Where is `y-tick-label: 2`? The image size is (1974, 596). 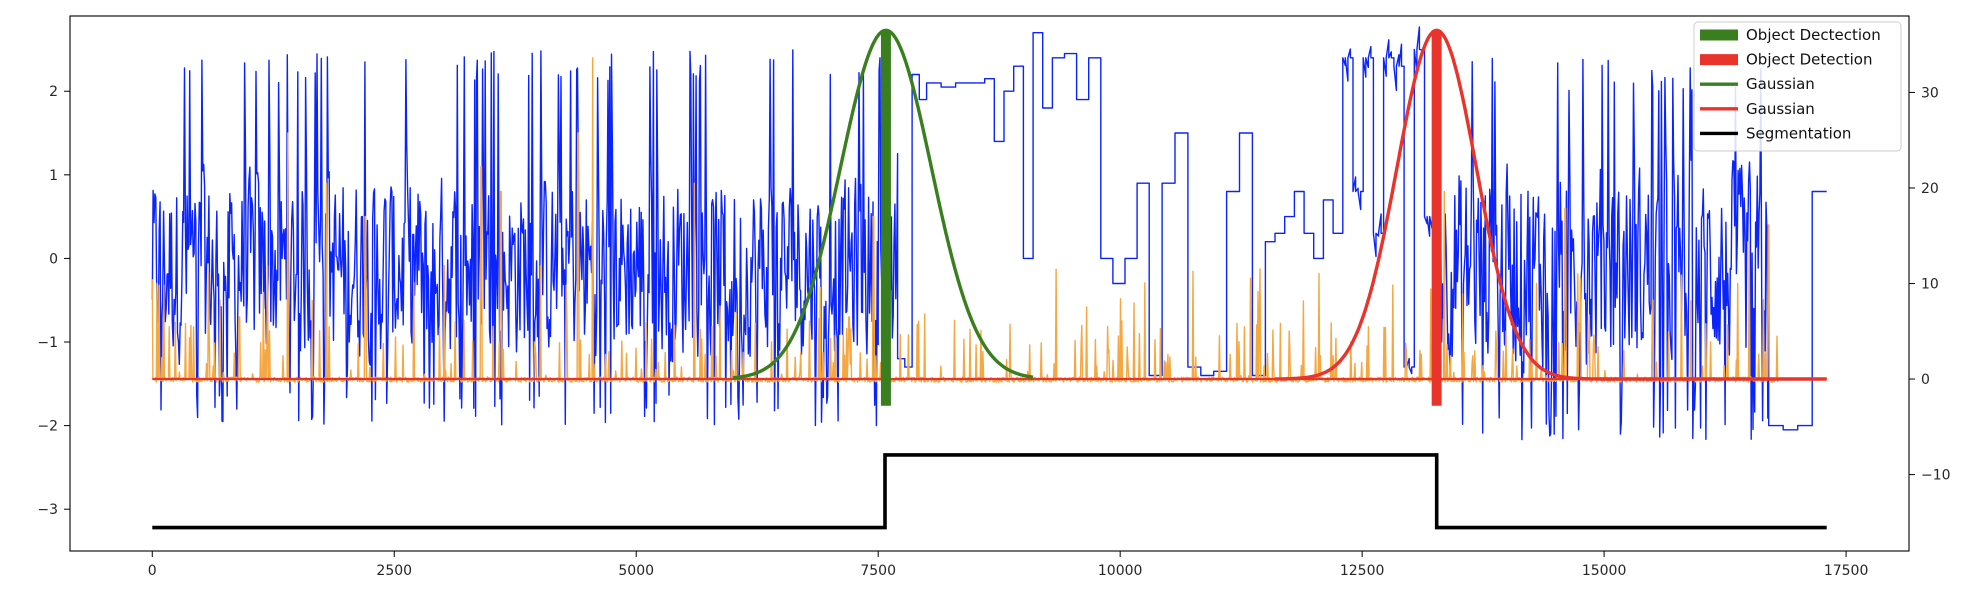
y-tick-label: 2 is located at coordinates (53, 92).